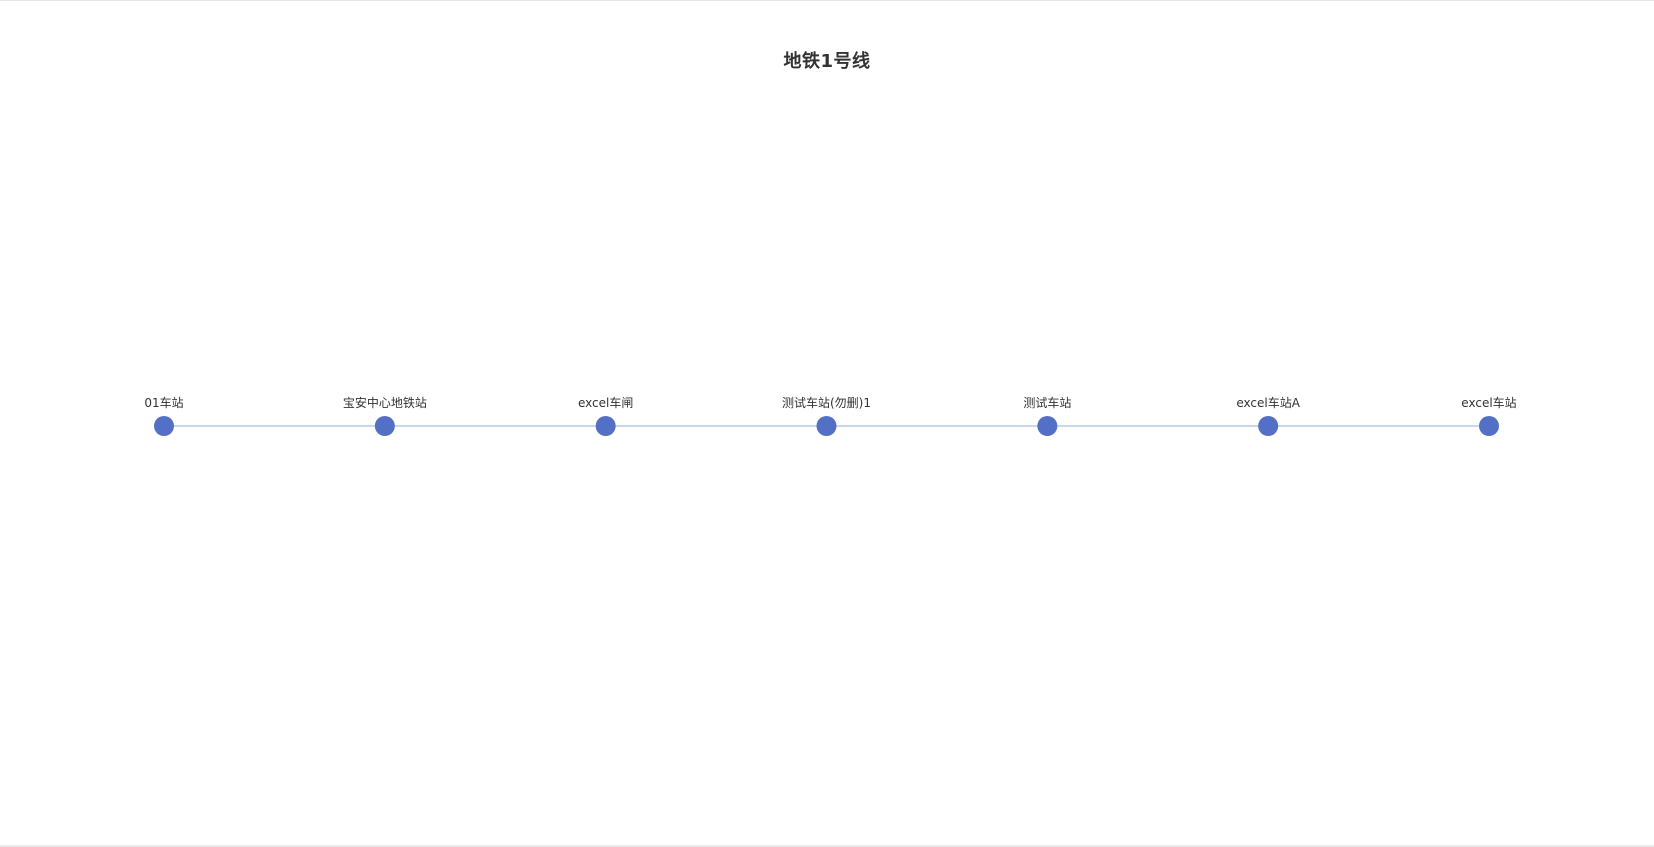  I want to click on station-6: excel车站A, so click(1268, 415).